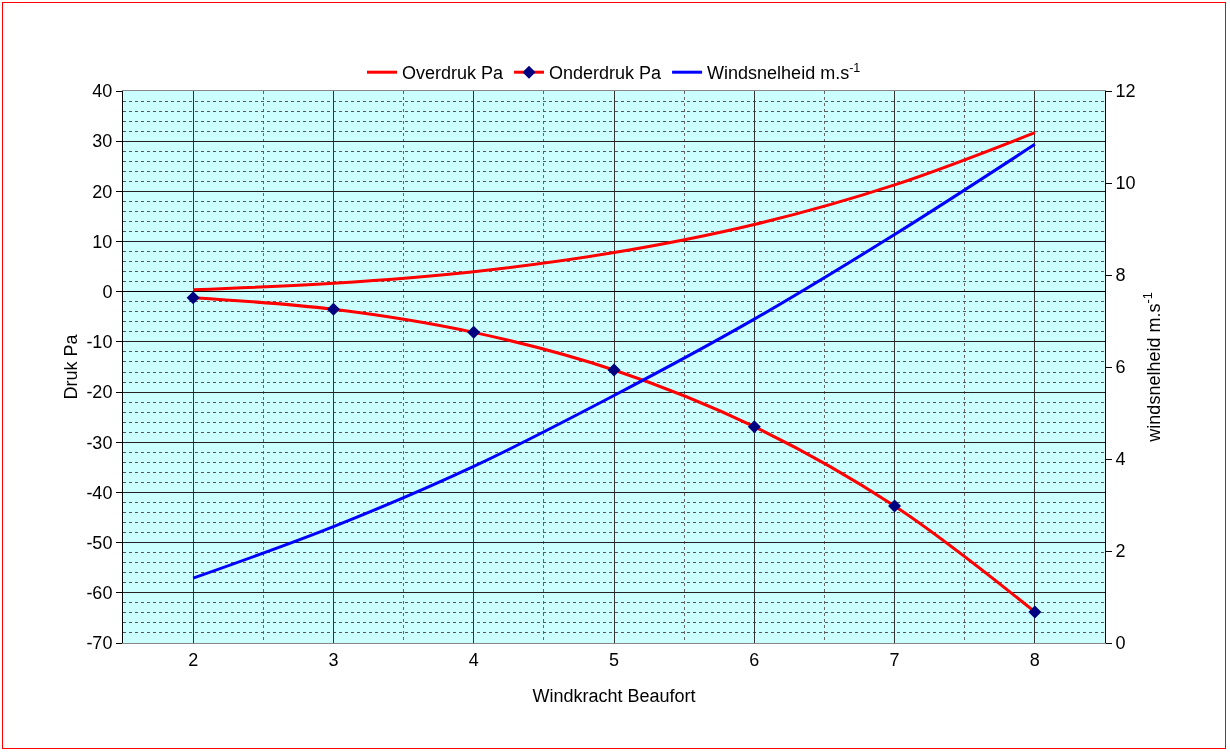 The image size is (1230, 753). I want to click on y-tick-label: -60, so click(99, 593).